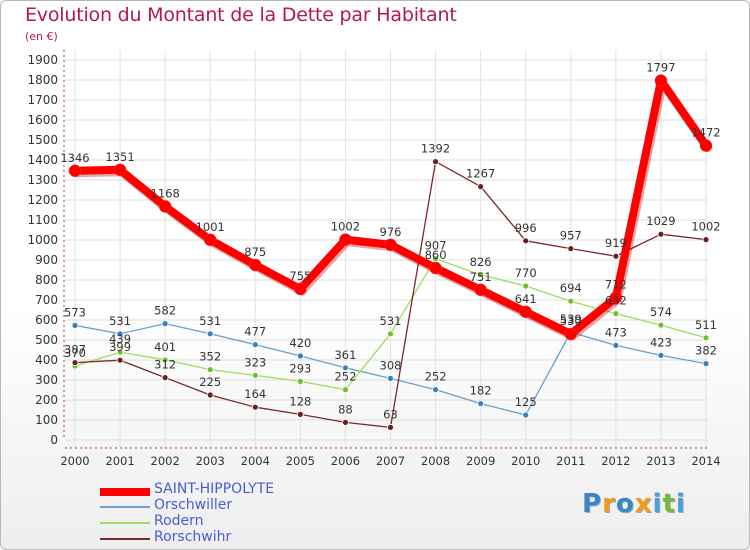 The height and width of the screenshot is (550, 750). I want to click on legend-item-rodern: Rodern, so click(225, 521).